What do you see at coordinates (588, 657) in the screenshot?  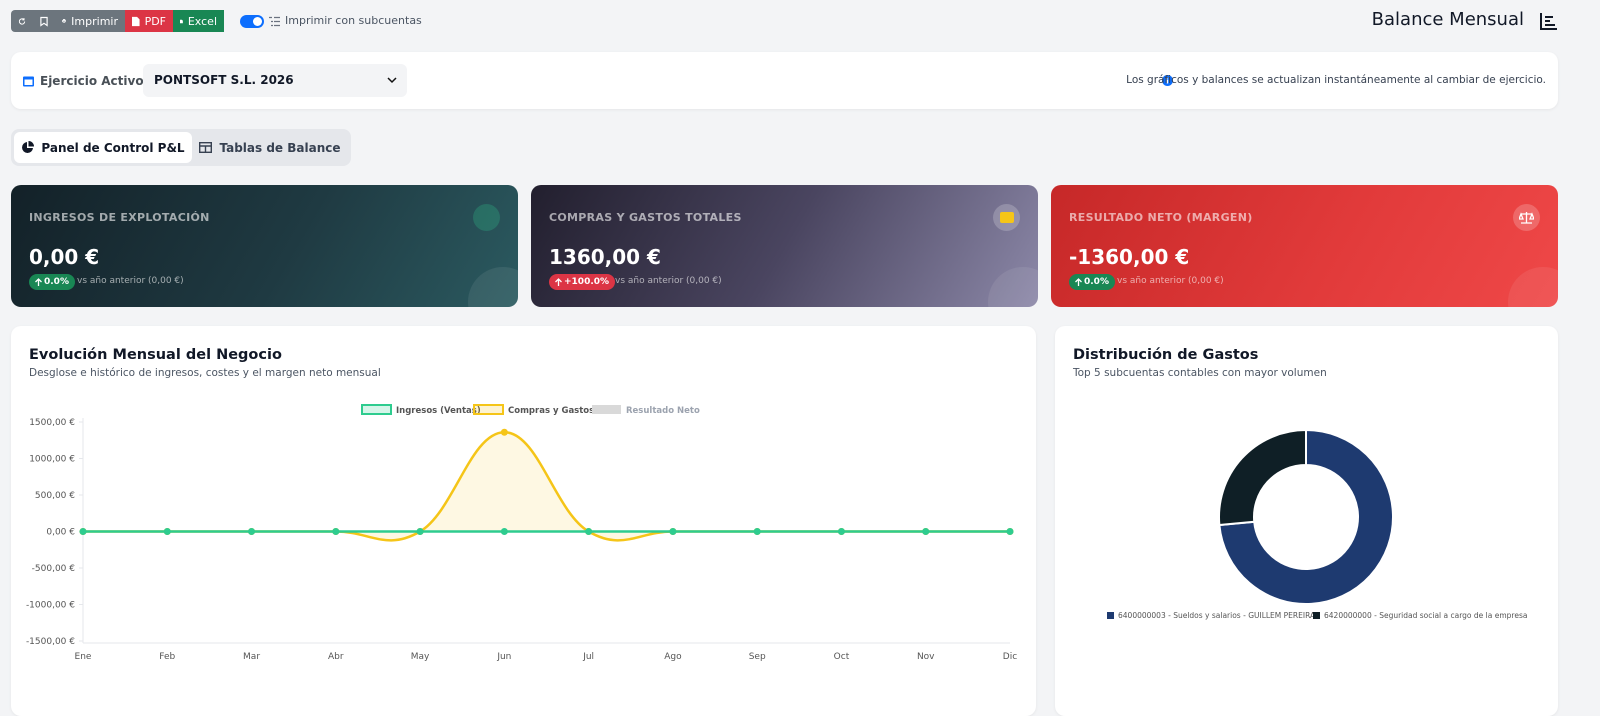 I see `x-tick-label: Jul` at bounding box center [588, 657].